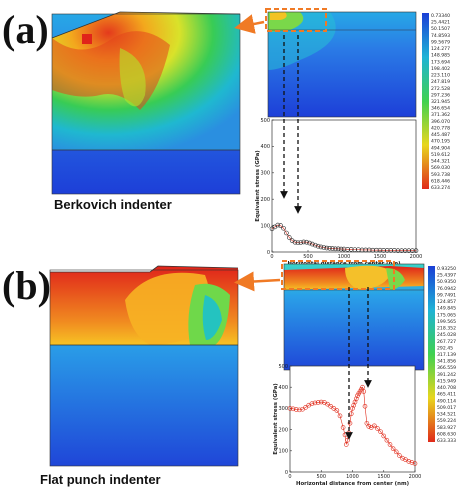  What do you see at coordinates (446, 276) in the screenshot?
I see `b-legend-label: 25.4397` at bounding box center [446, 276].